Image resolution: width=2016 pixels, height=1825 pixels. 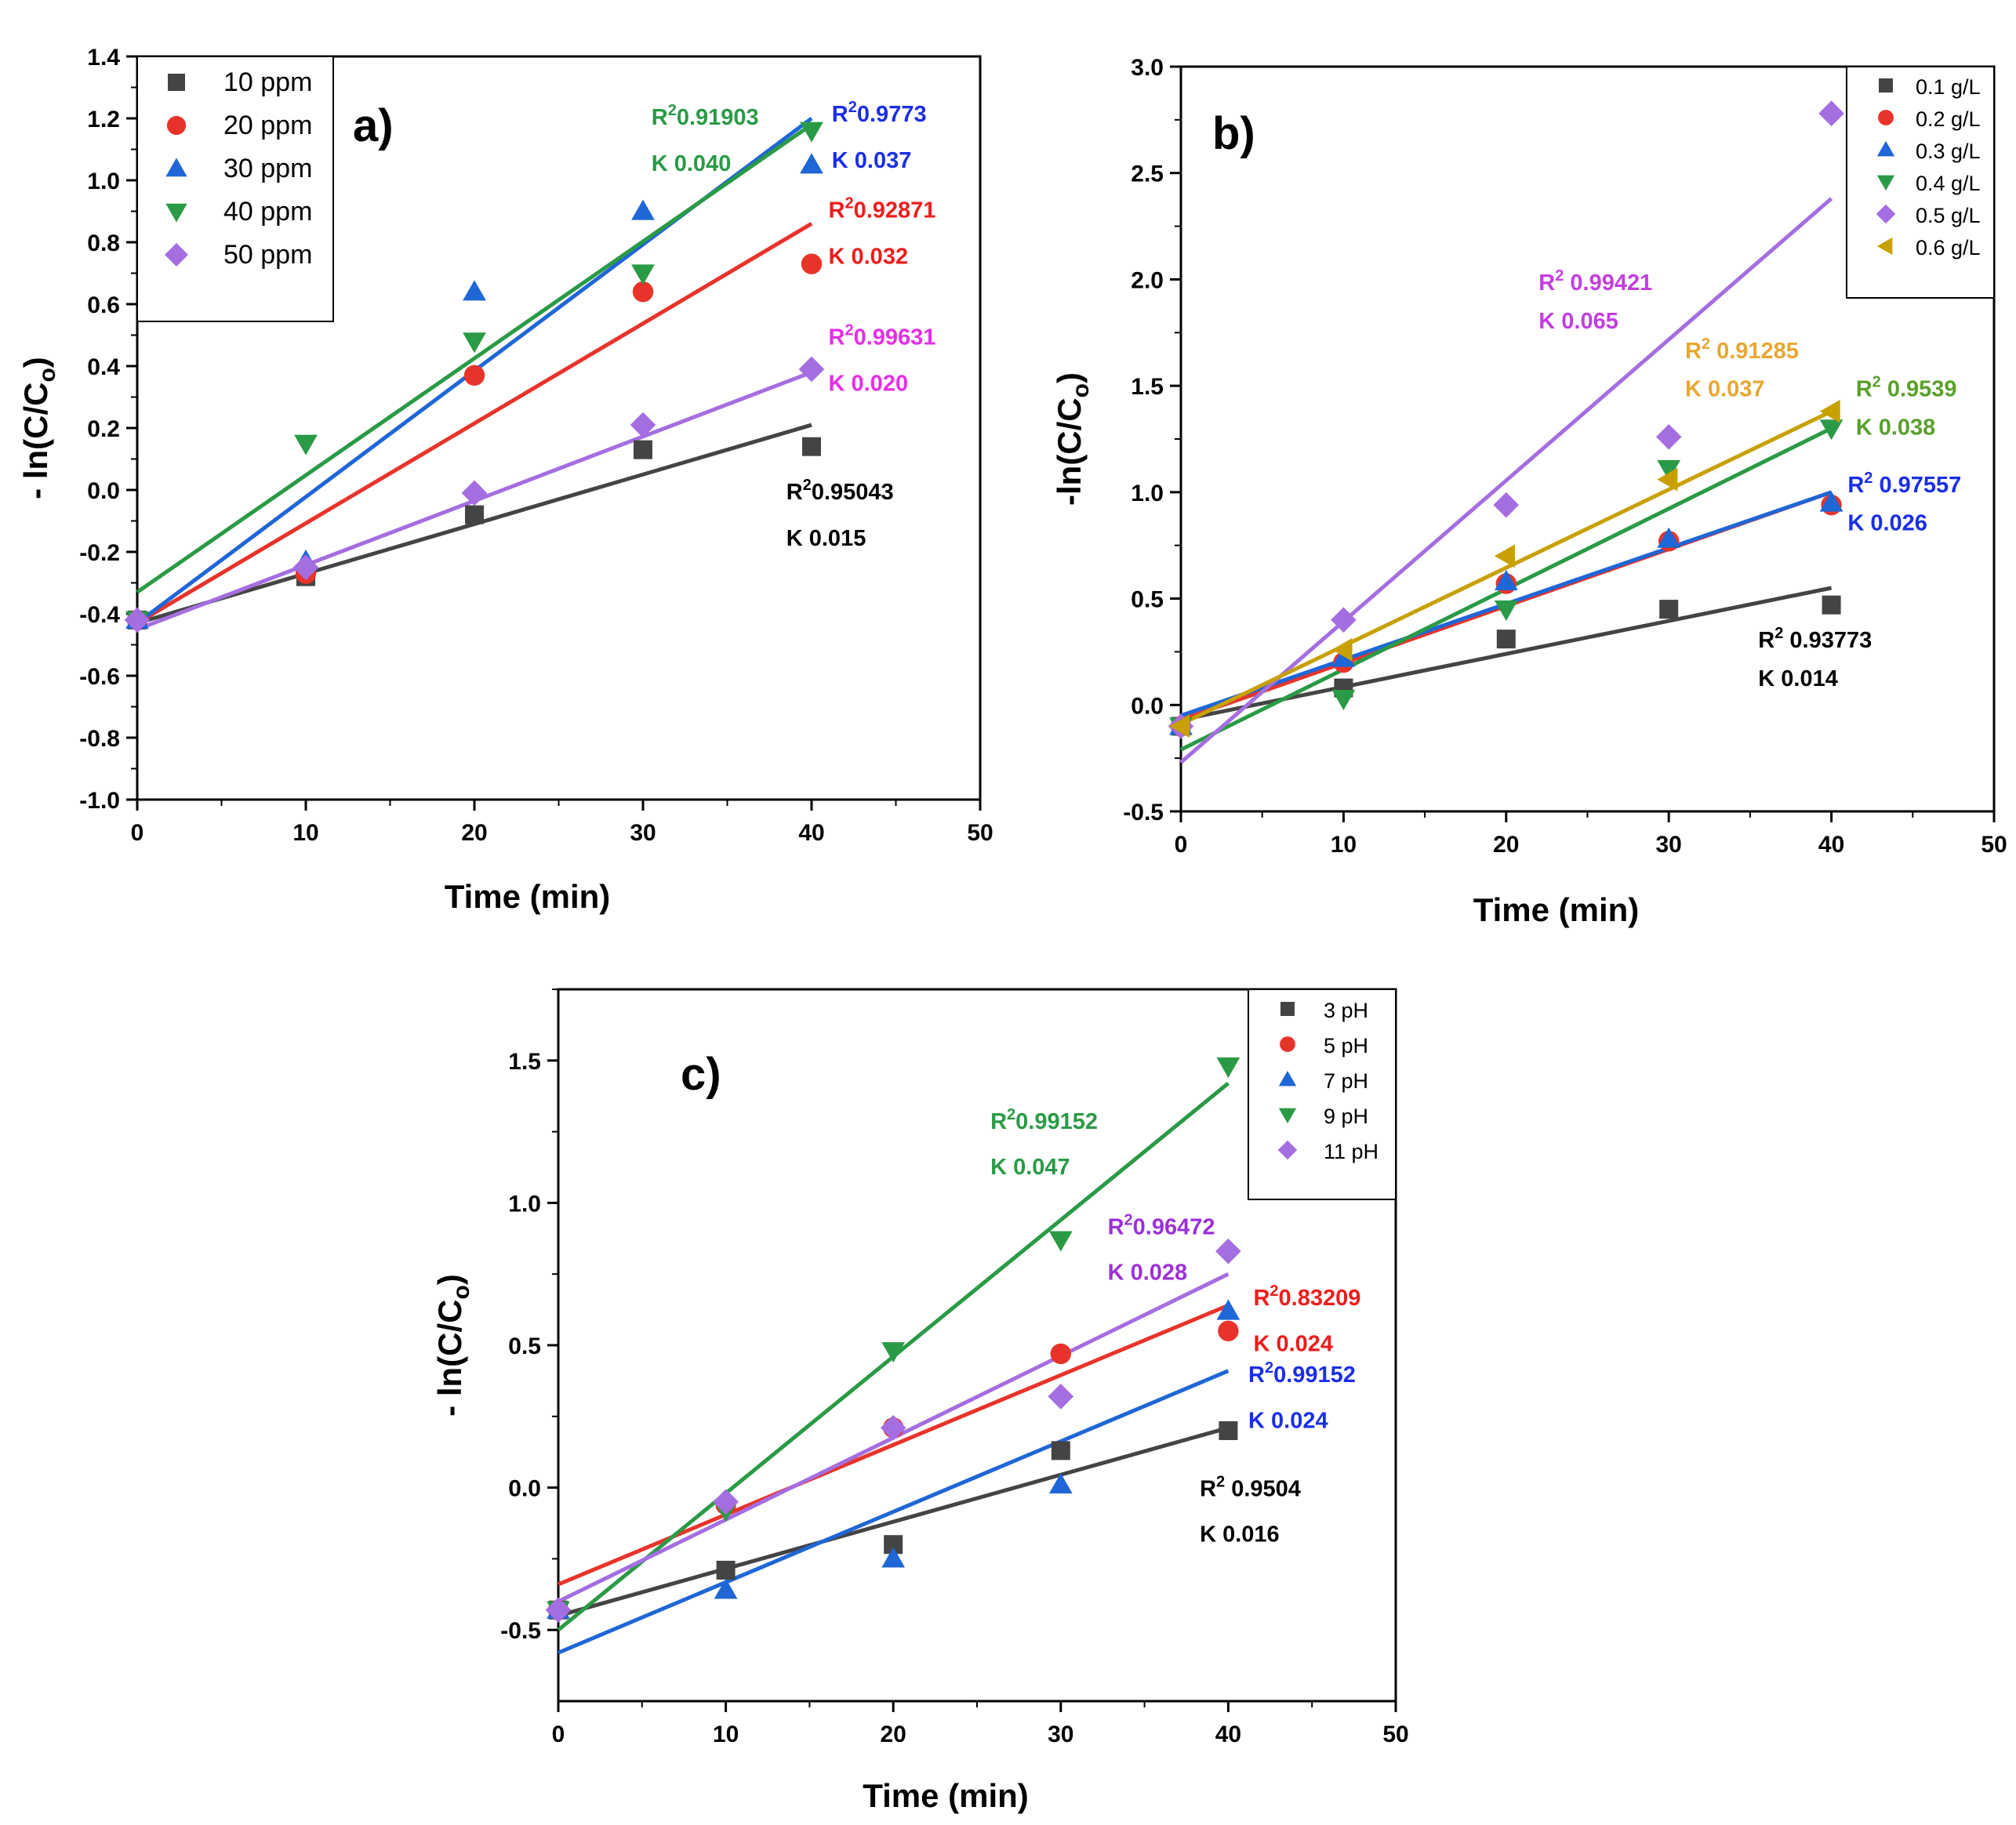 I want to click on panel-a-annotation-k: K 0.020, so click(x=869, y=384).